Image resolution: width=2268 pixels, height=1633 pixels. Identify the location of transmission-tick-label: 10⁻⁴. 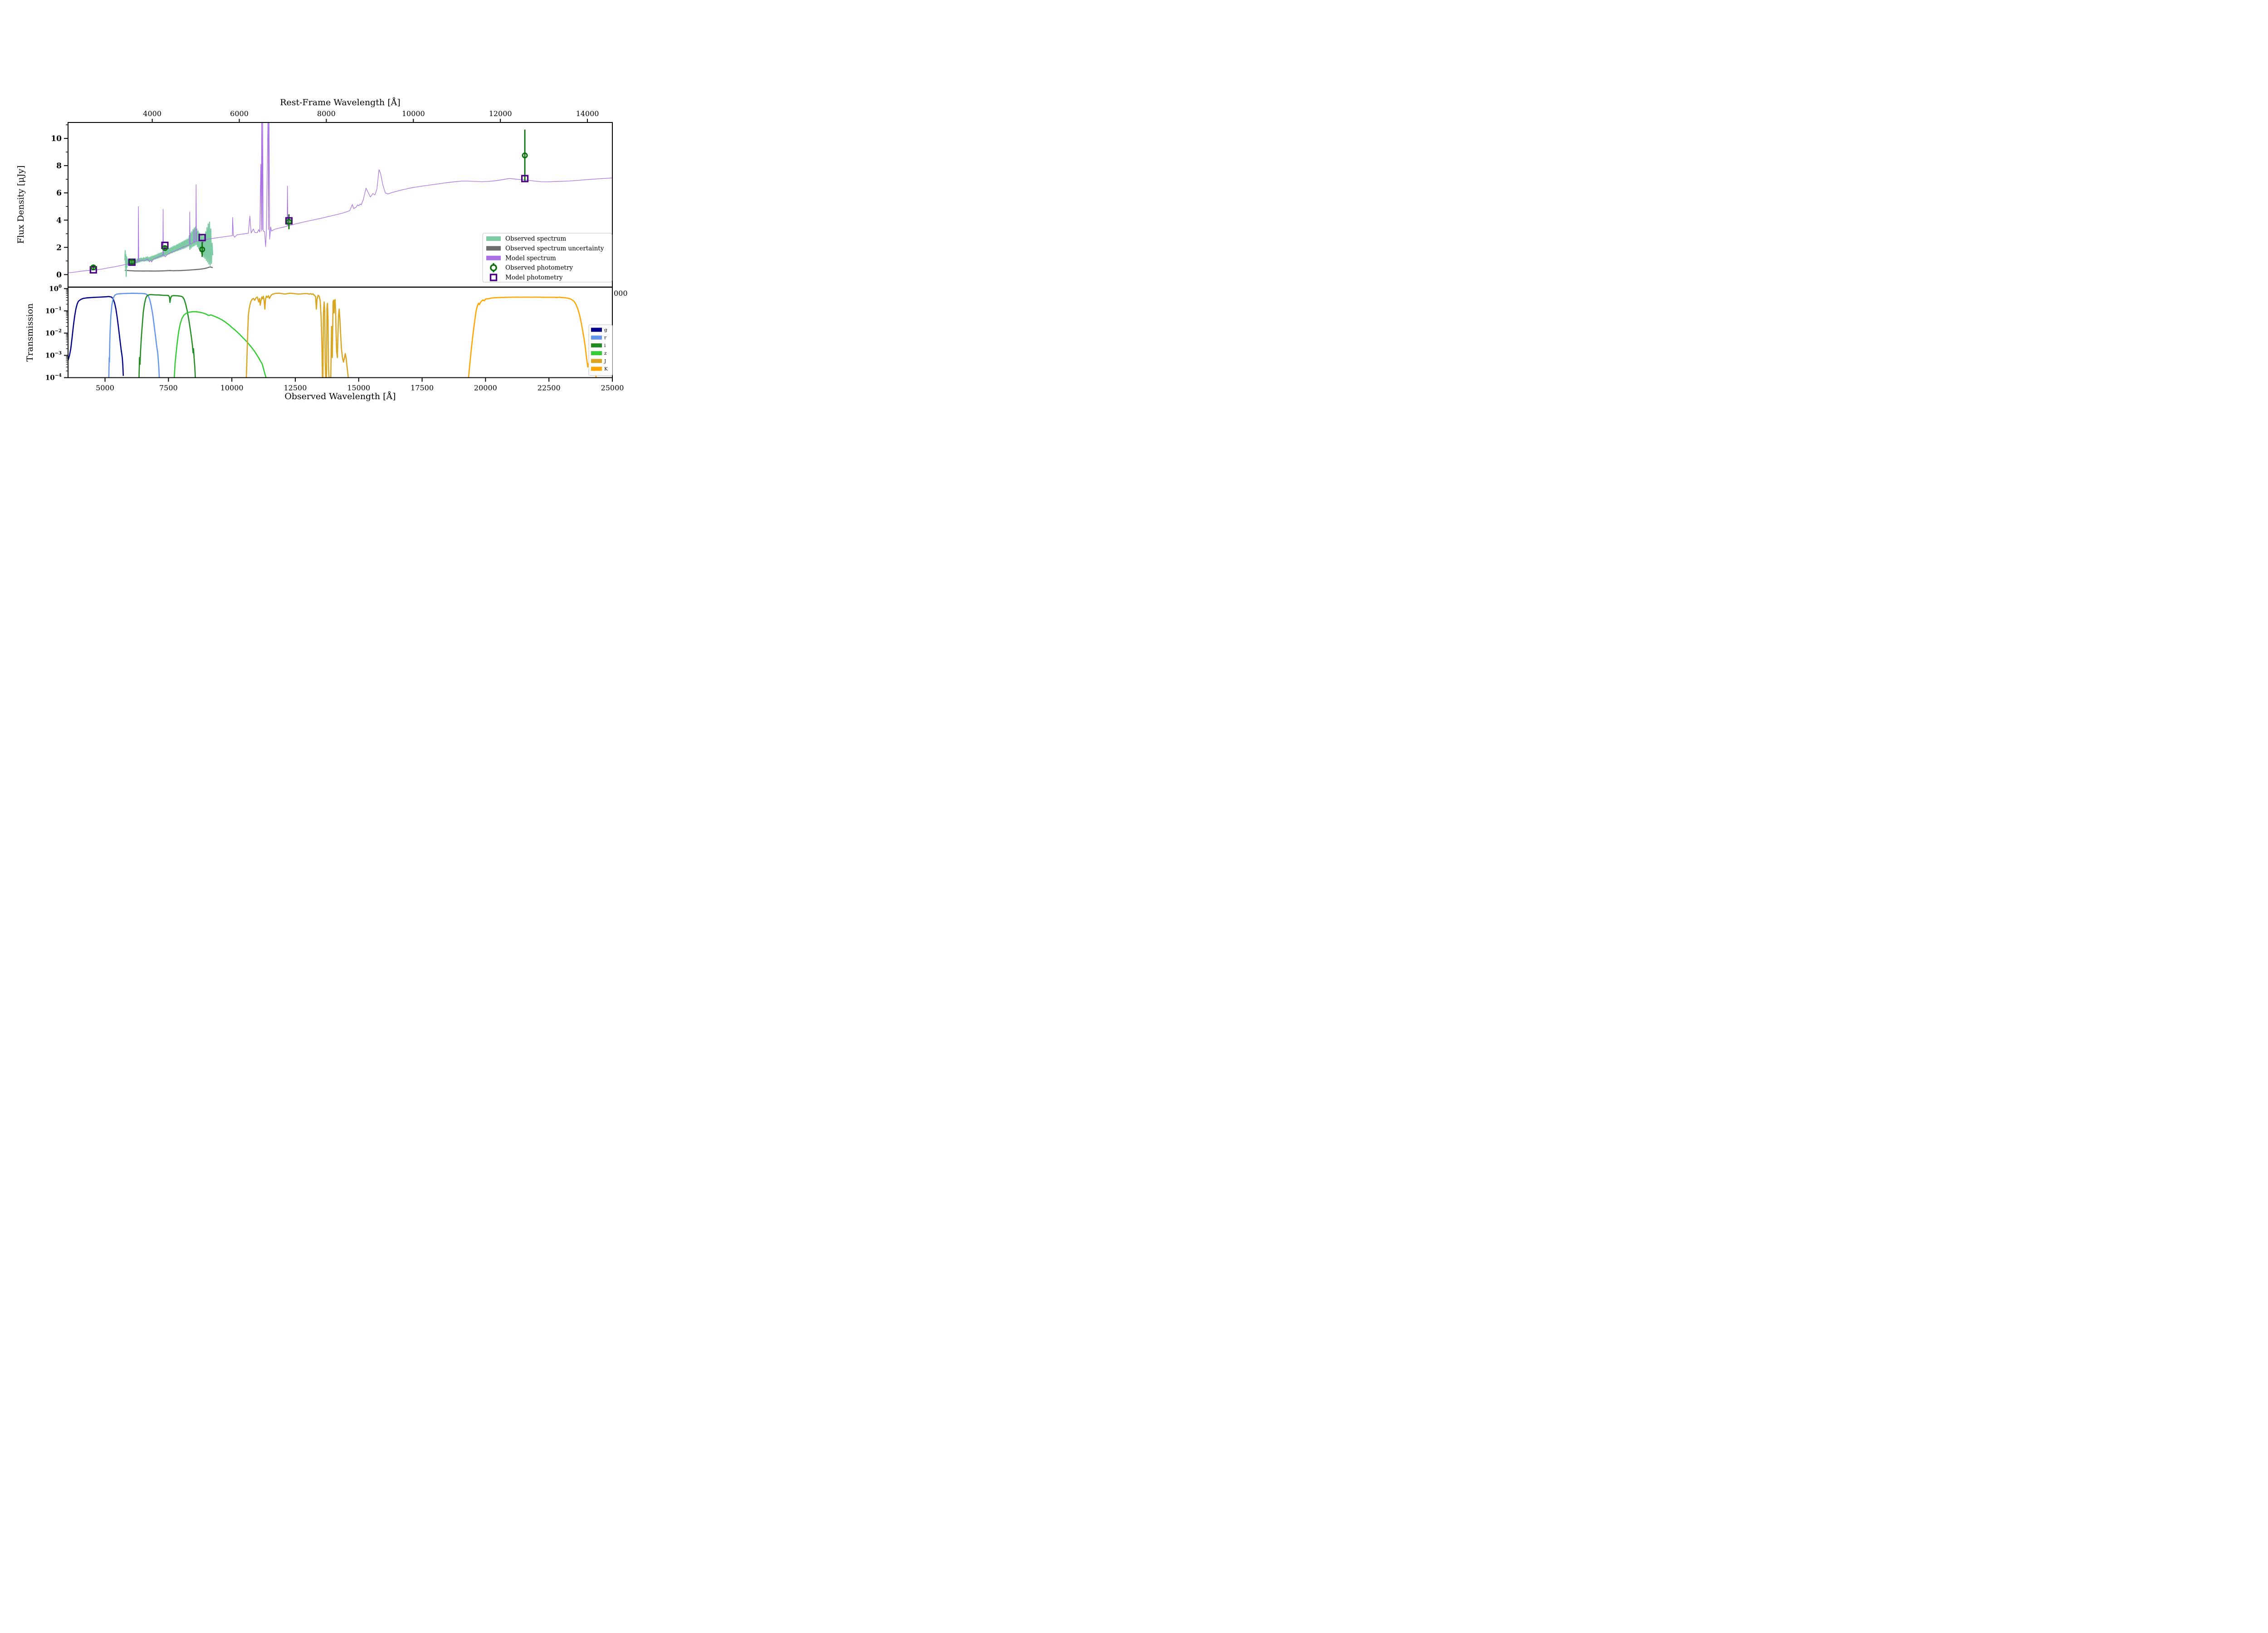
(54, 377).